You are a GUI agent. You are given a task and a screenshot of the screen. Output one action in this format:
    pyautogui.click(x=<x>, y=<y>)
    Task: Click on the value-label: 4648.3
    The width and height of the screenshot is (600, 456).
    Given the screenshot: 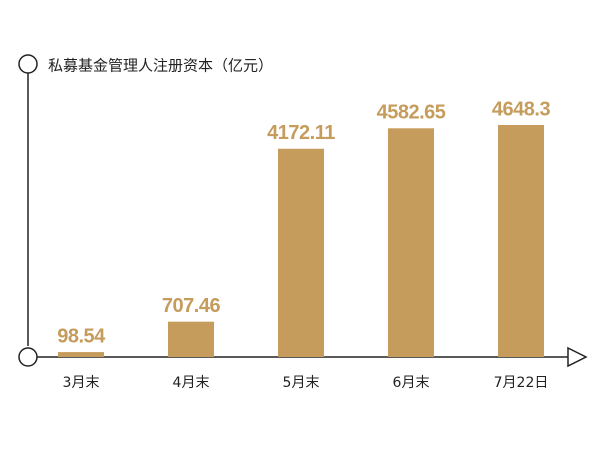 What is the action you would take?
    pyautogui.click(x=521, y=109)
    